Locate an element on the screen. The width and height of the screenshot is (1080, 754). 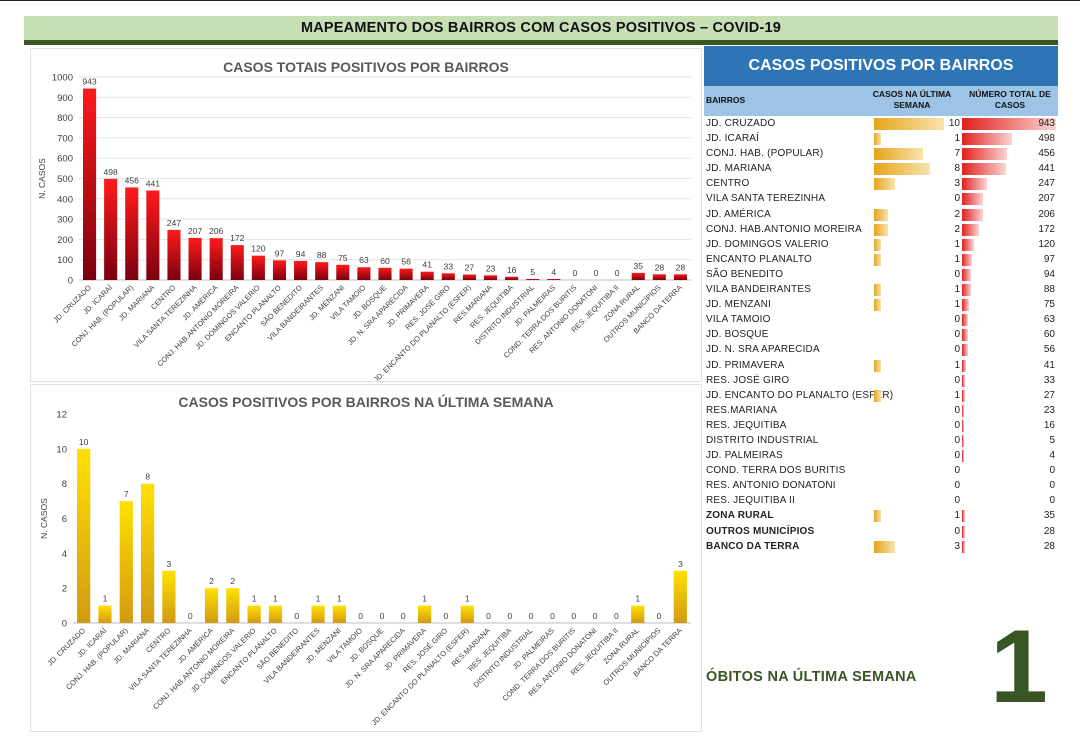
bar-value-label: 498 is located at coordinates (110, 172).